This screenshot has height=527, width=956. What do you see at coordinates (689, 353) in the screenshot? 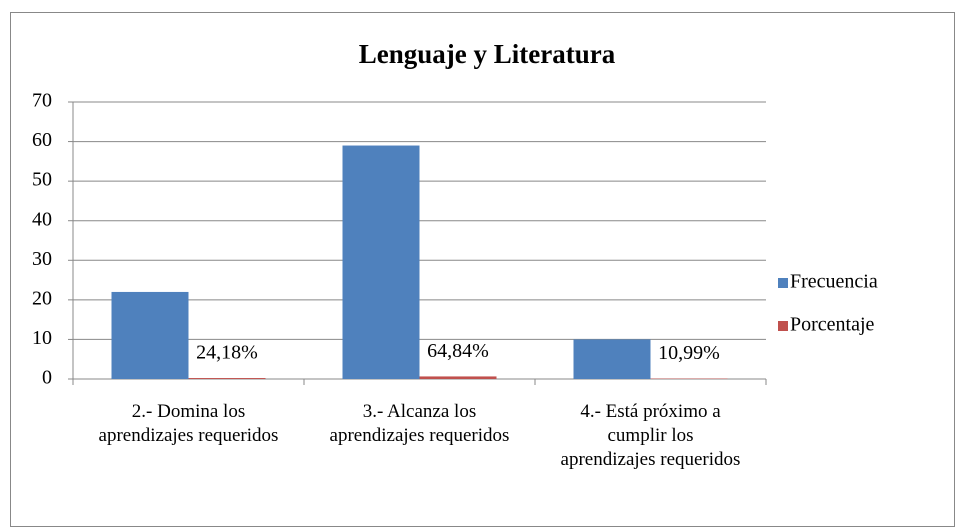
I see `data-label: 10,99%` at bounding box center [689, 353].